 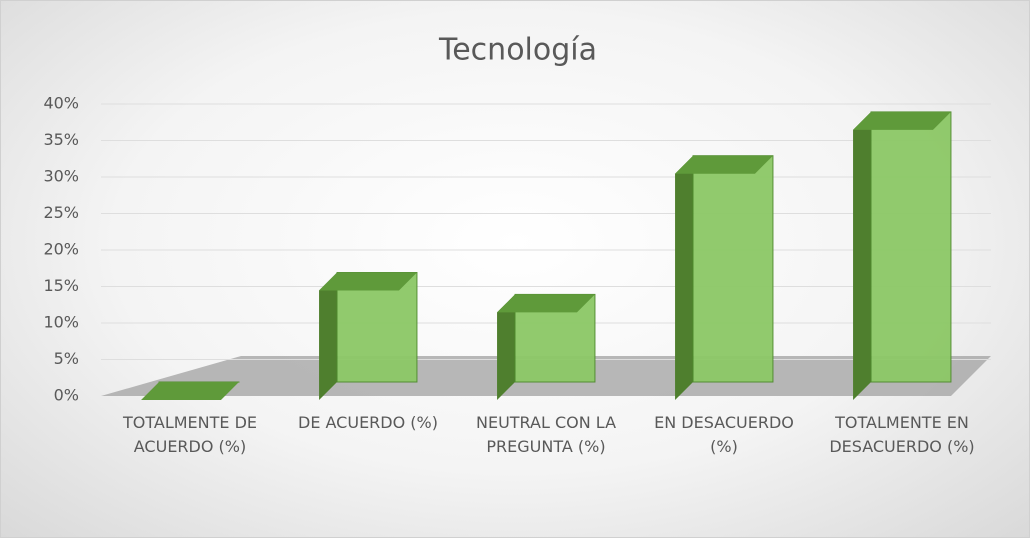 I want to click on y-tick-label: 20%, so click(x=61, y=249).